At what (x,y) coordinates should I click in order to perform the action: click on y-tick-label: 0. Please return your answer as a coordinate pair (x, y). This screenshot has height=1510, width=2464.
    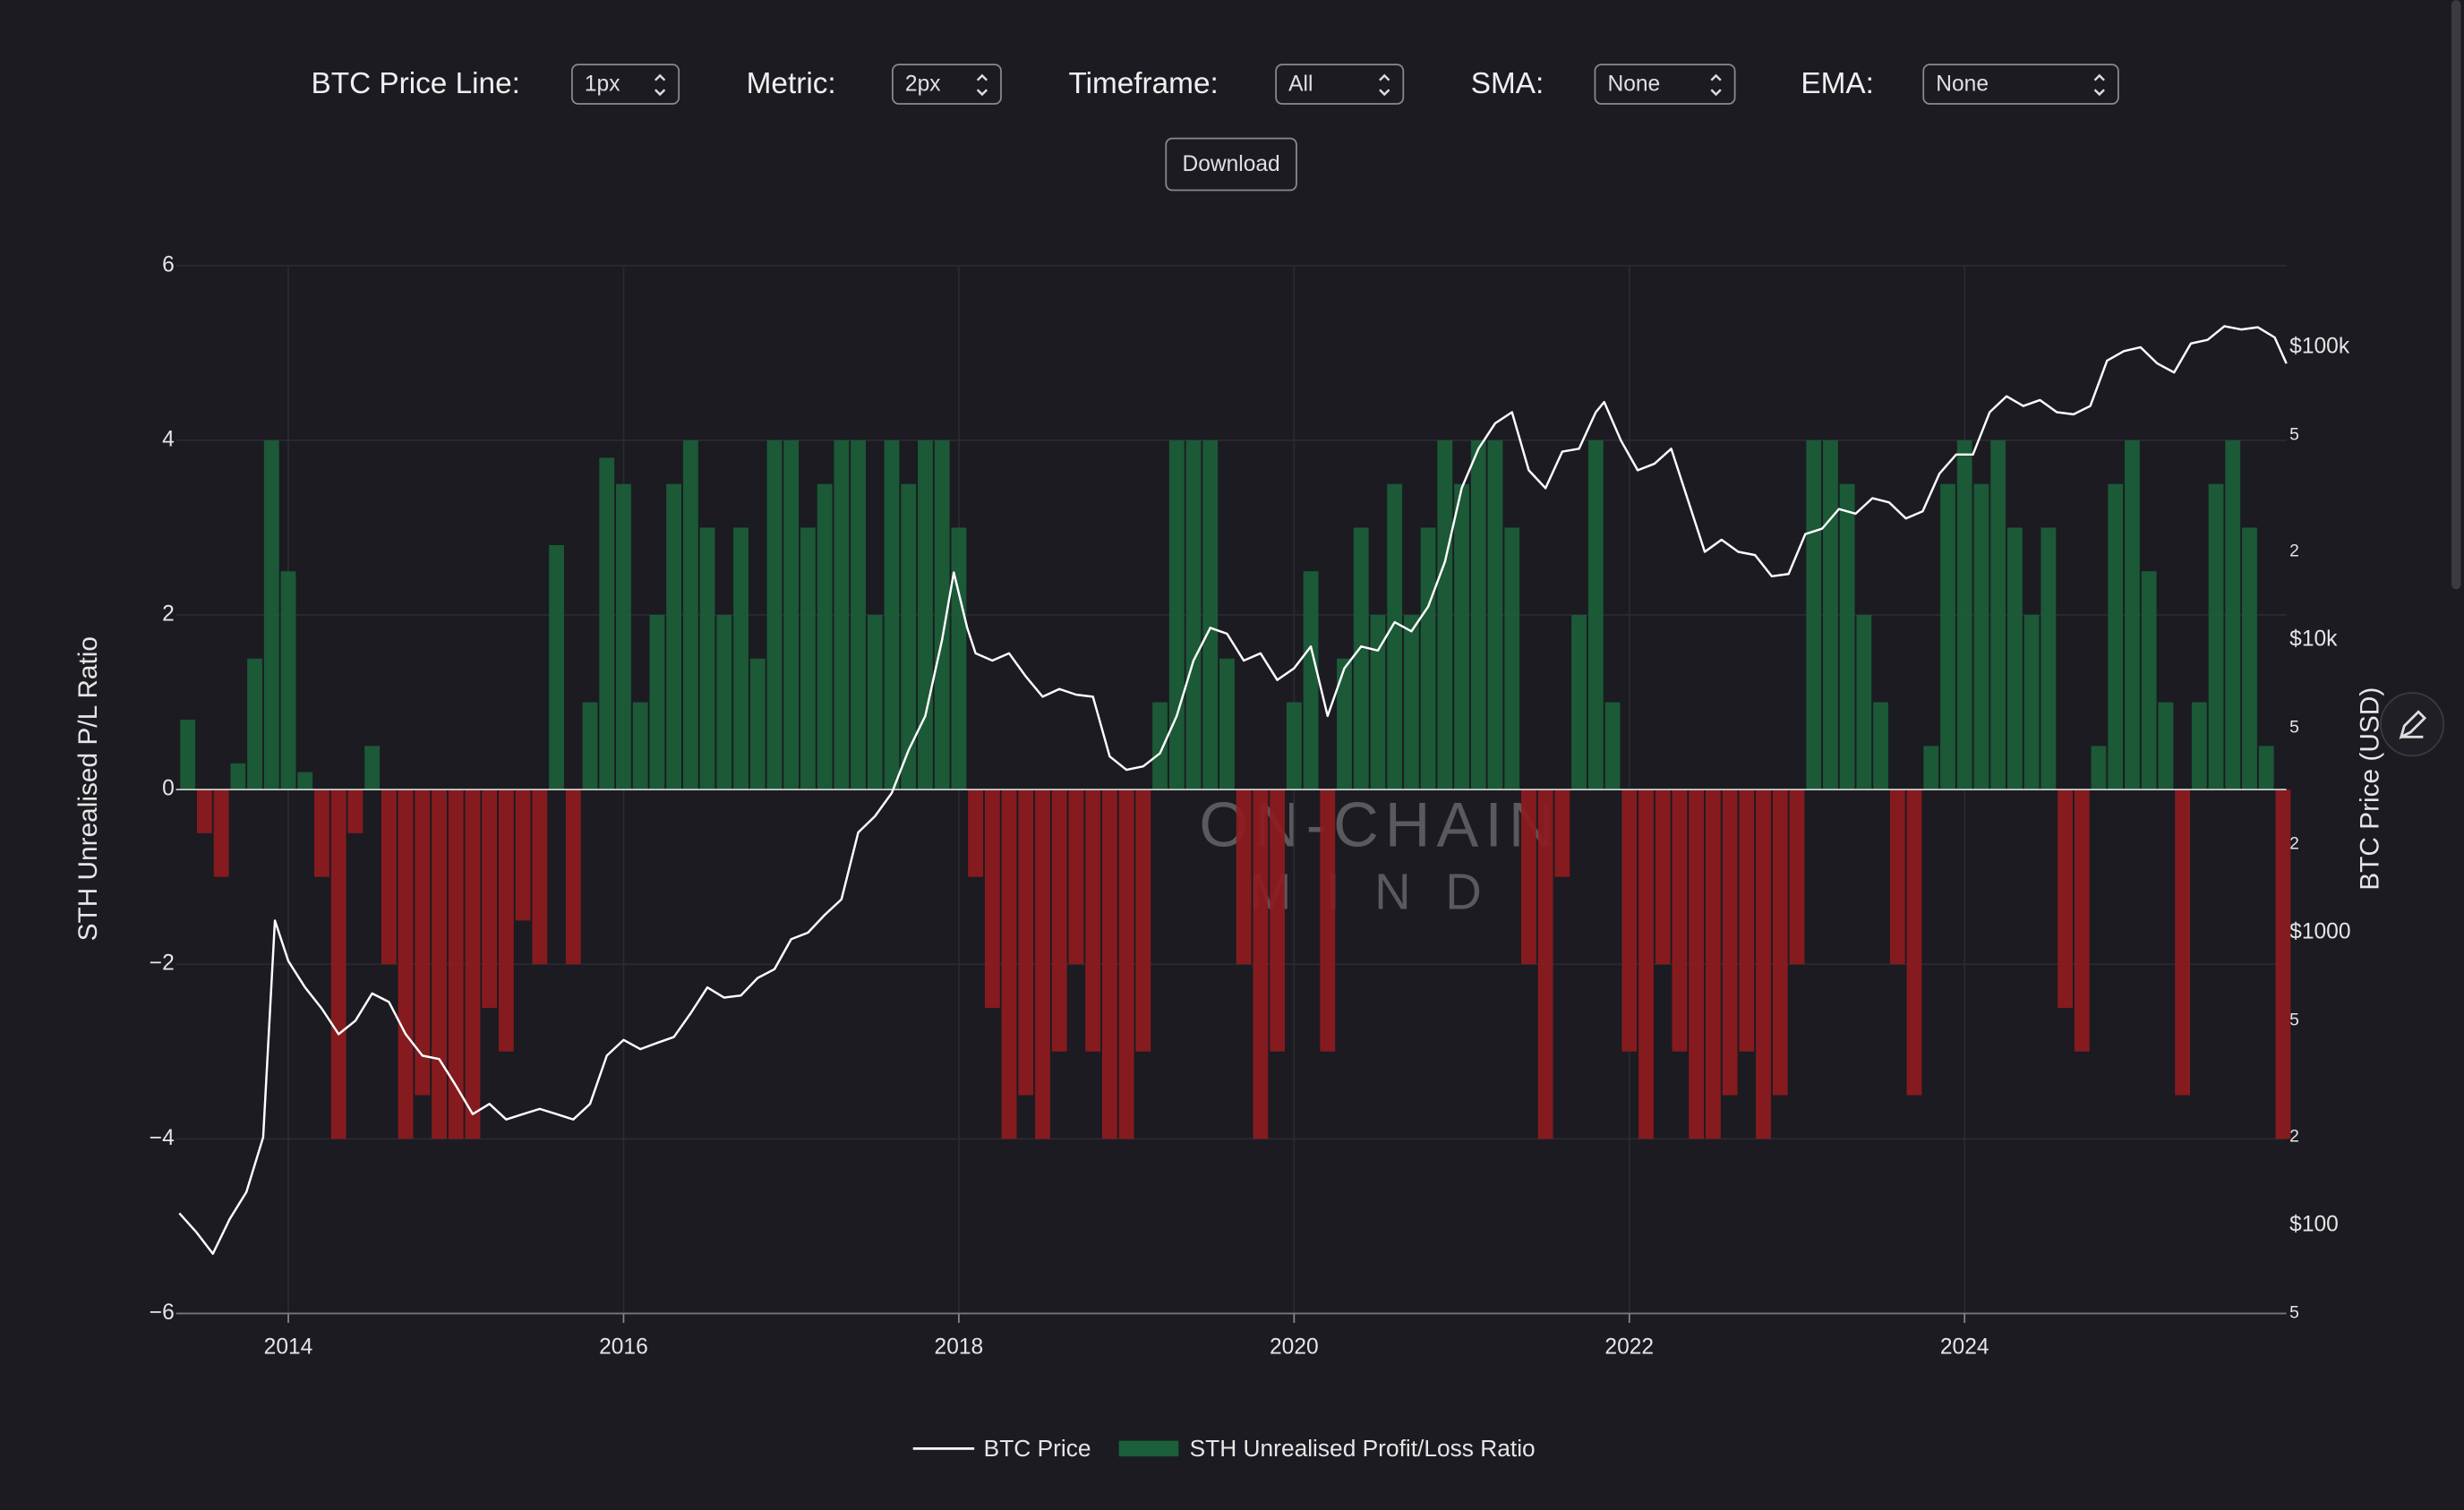
    Looking at the image, I should click on (168, 789).